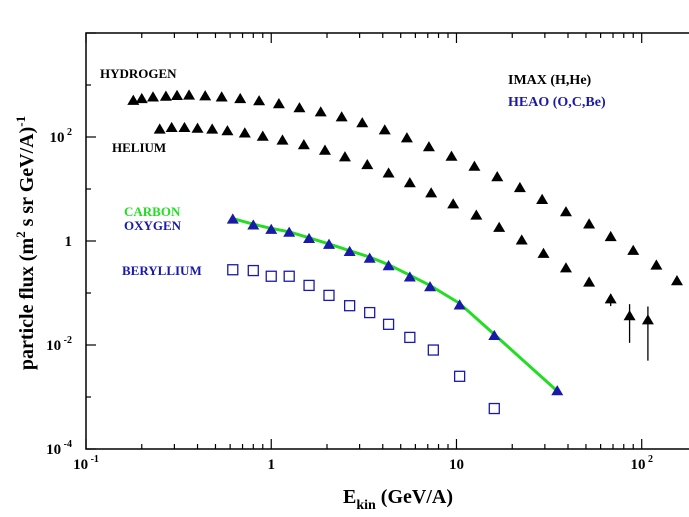 The image size is (689, 517). What do you see at coordinates (153, 225) in the screenshot?
I see `annotation-oxygen: OXYGEN` at bounding box center [153, 225].